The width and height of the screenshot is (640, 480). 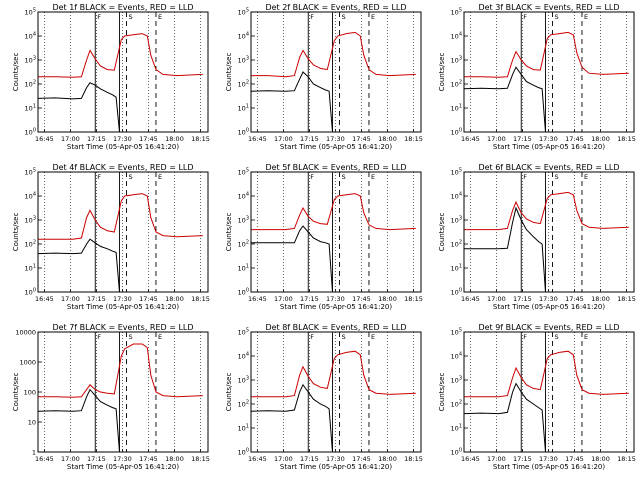 I want to click on panel-title: Det 6f BLACK = Events, RED = LLD, so click(x=548, y=167).